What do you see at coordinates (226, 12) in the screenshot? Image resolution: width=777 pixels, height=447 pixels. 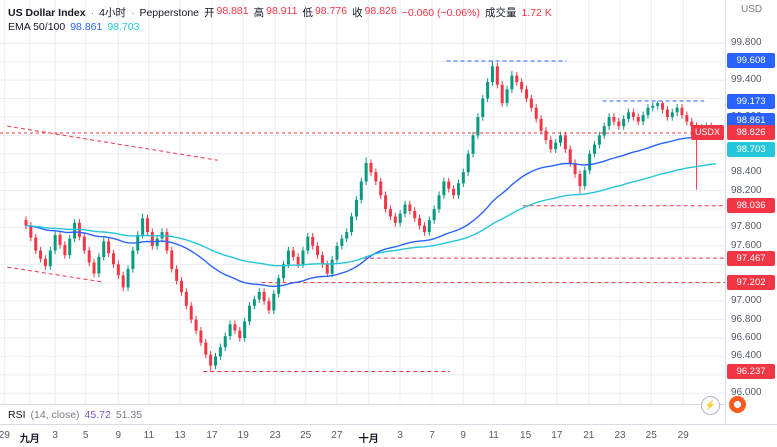 I see `ohlc-open: 开 98.881` at bounding box center [226, 12].